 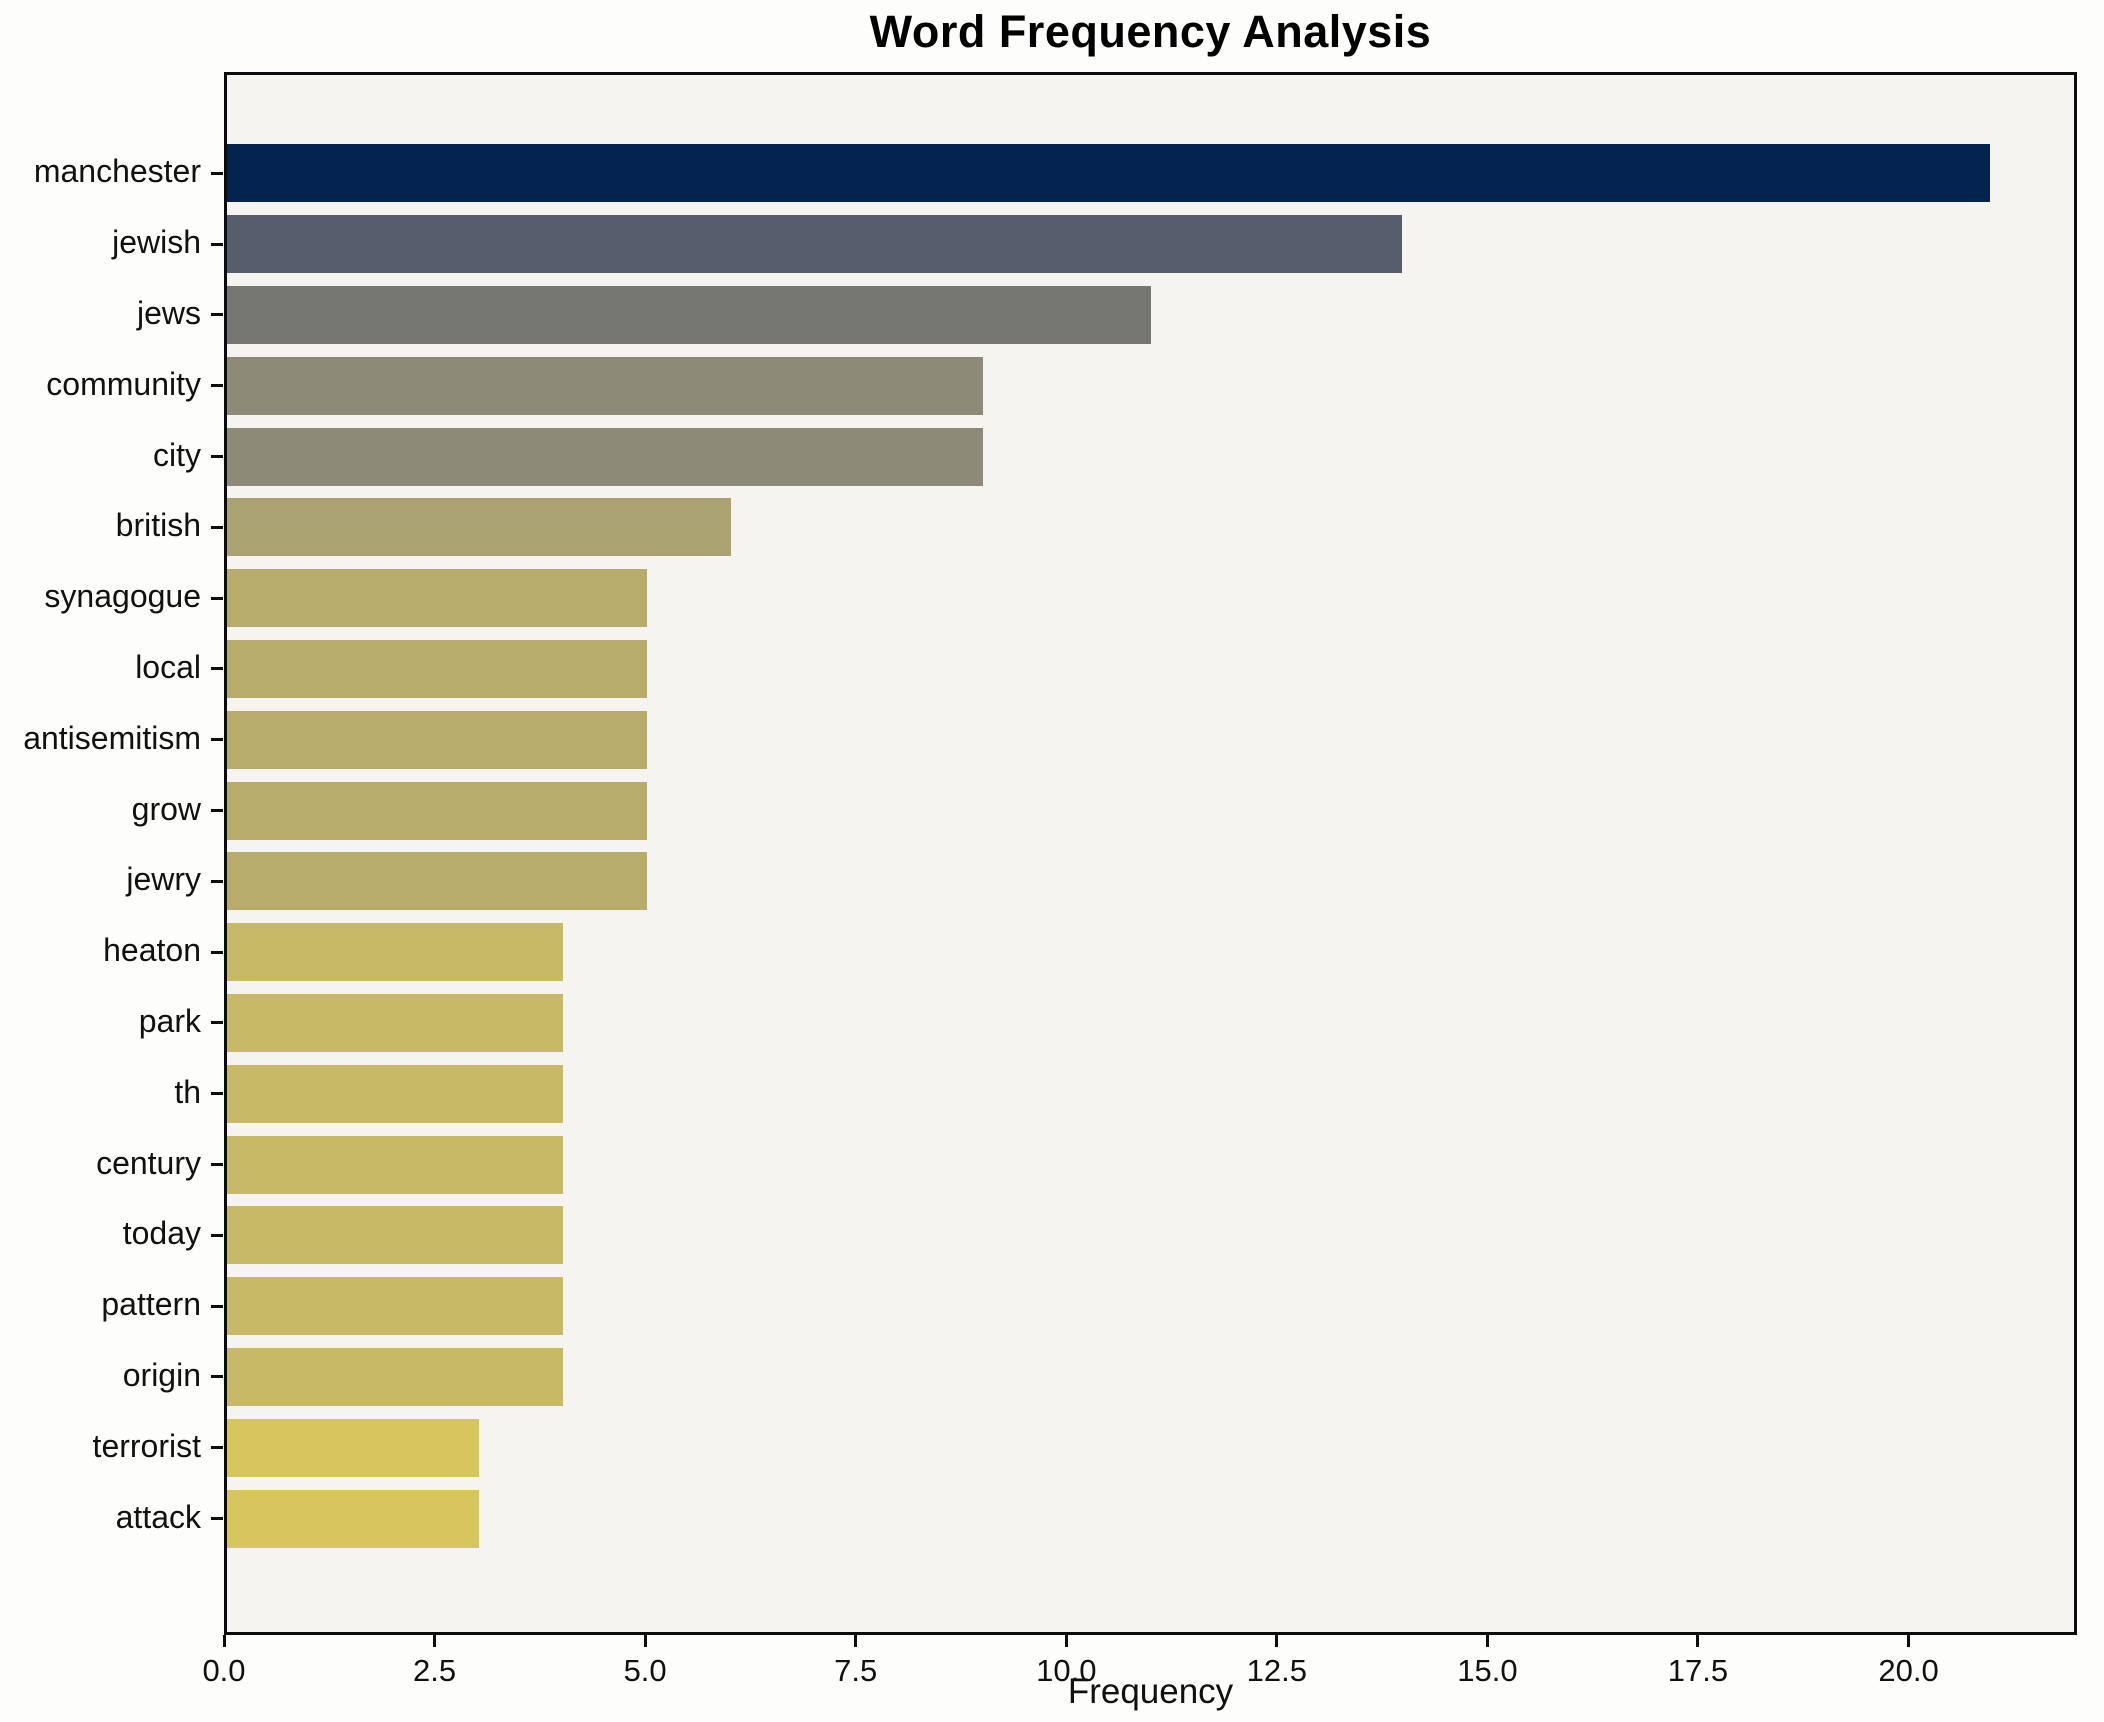 I want to click on bar-manchester, so click(x=1109, y=173).